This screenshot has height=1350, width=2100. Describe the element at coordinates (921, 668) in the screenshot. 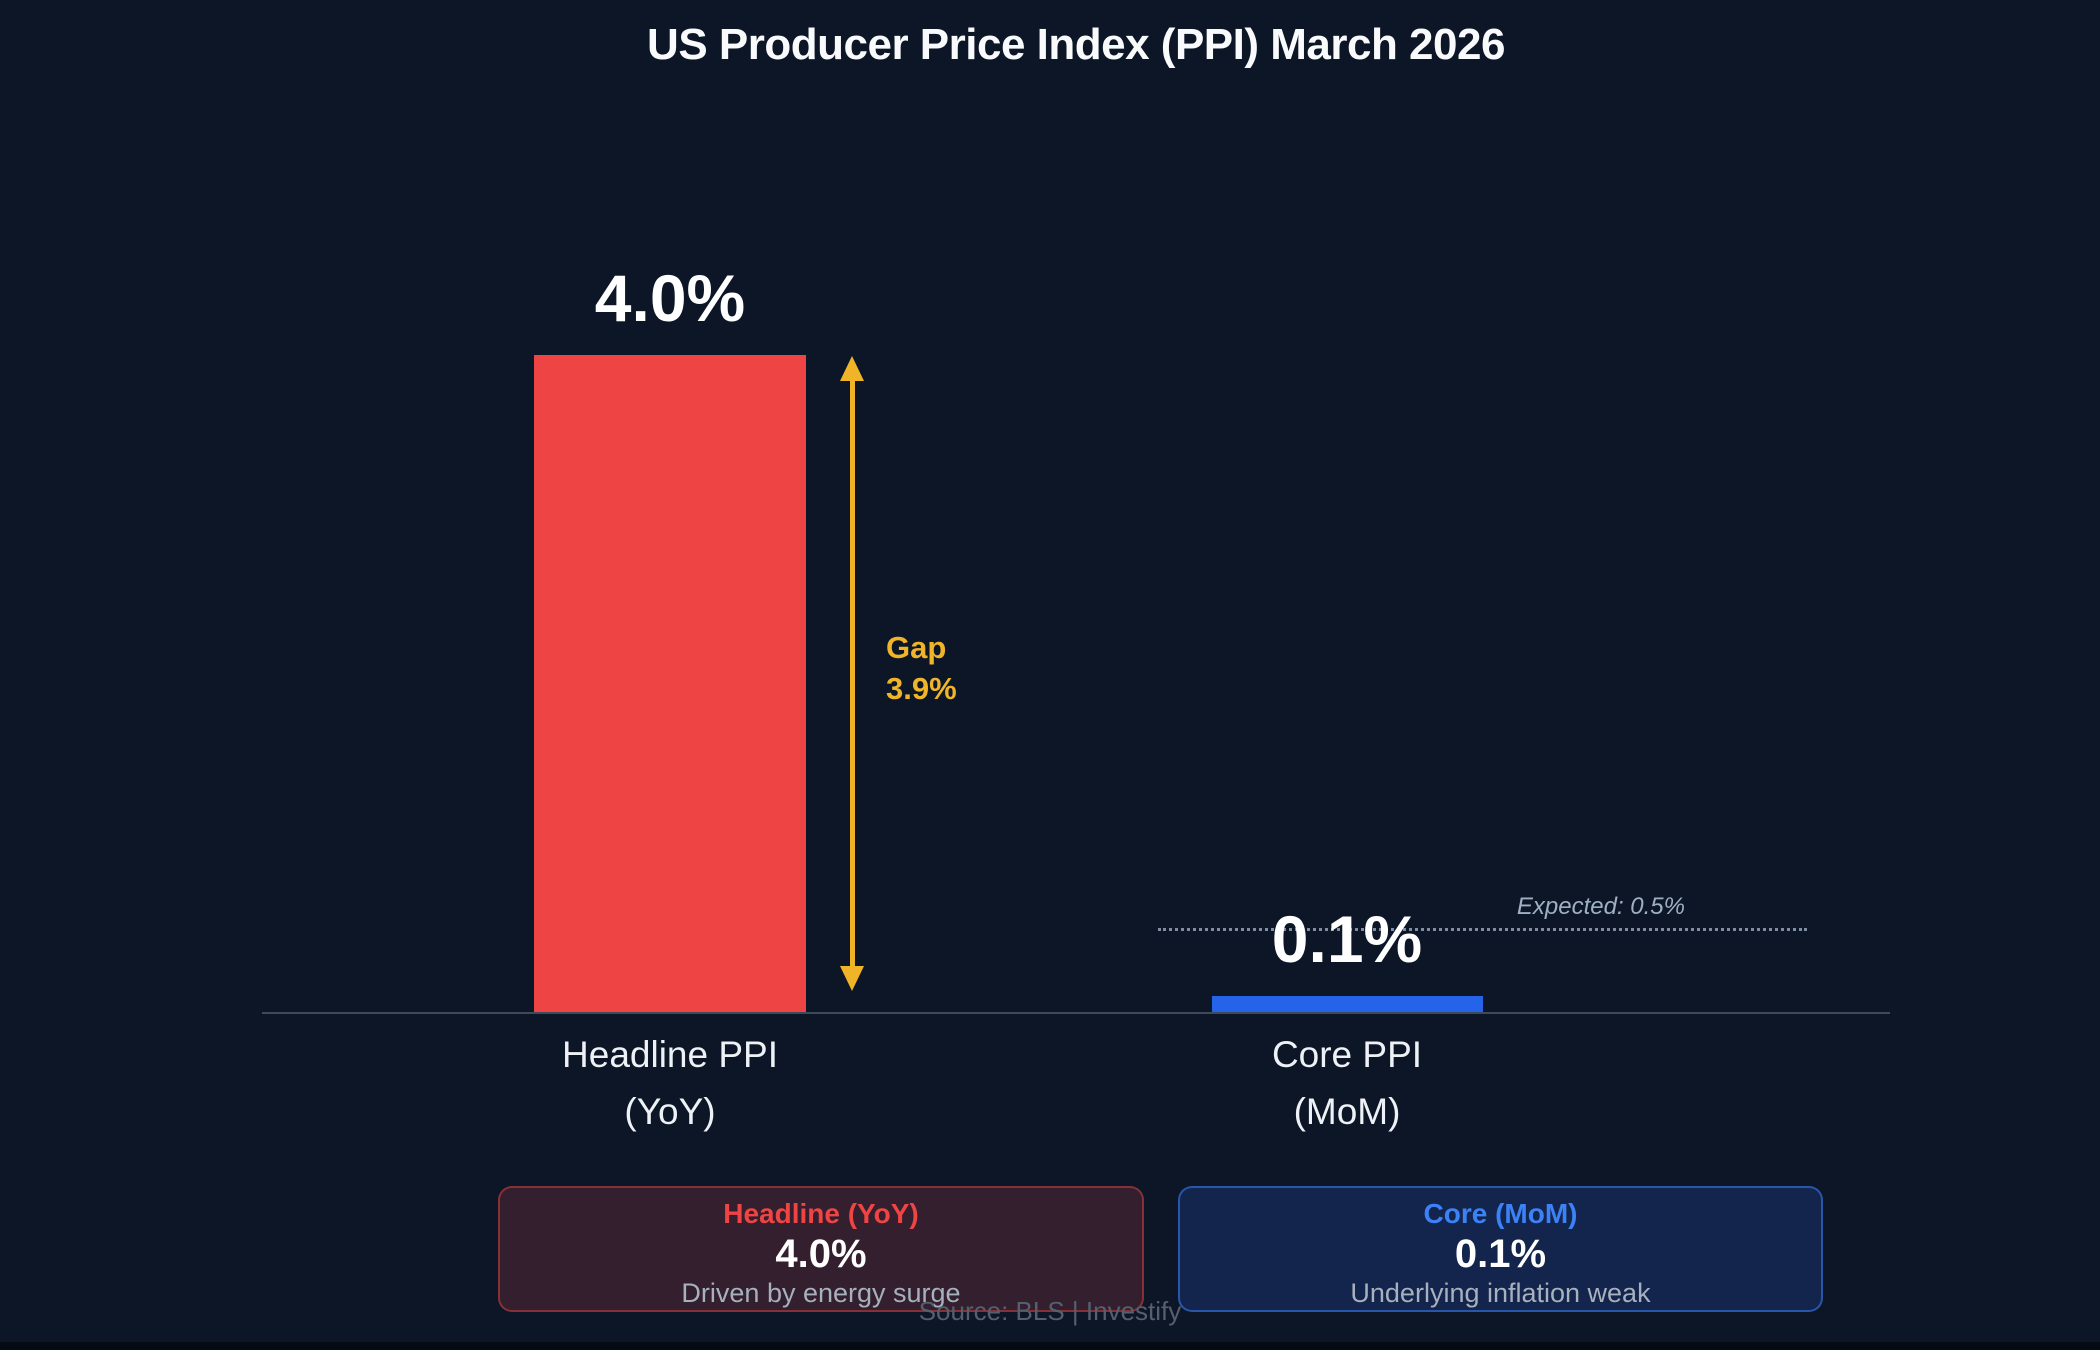

I see `gap-annotation-label: Gap 3.9%` at that location.